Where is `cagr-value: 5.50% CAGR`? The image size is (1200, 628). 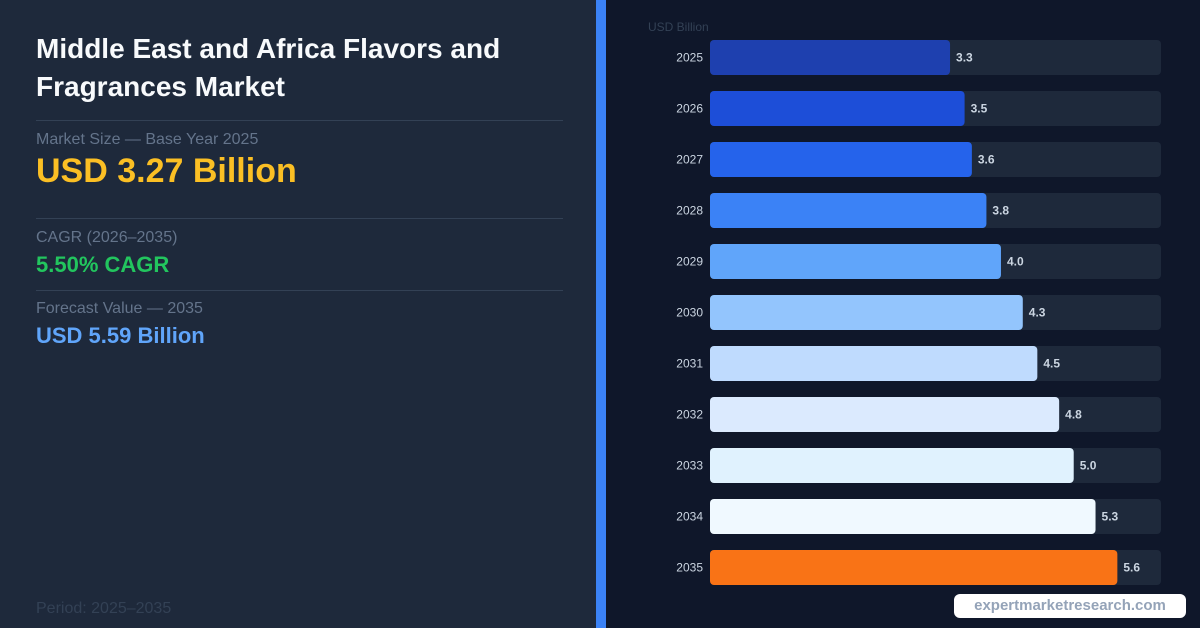 cagr-value: 5.50% CAGR is located at coordinates (103, 264).